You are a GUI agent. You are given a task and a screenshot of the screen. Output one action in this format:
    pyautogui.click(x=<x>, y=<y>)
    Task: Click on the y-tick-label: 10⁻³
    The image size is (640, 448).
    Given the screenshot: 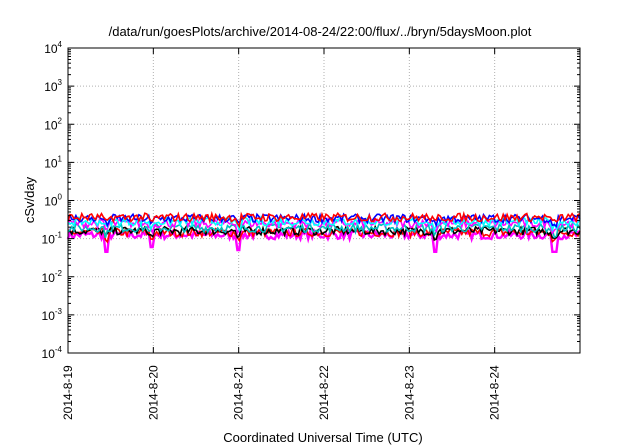 What is the action you would take?
    pyautogui.click(x=52, y=315)
    